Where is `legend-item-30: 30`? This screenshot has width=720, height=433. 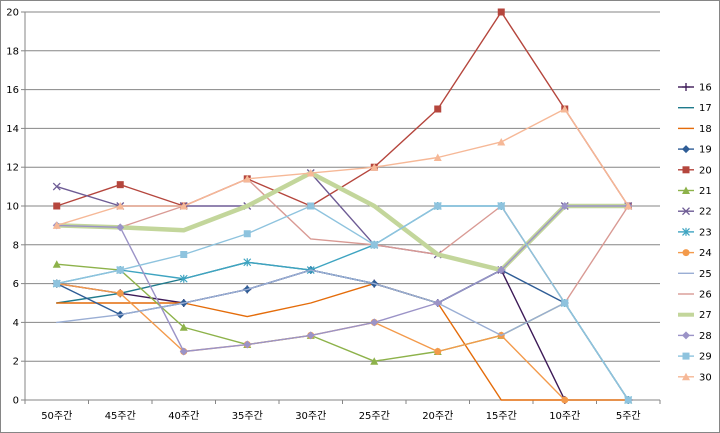 legend-item-30: 30 is located at coordinates (695, 377).